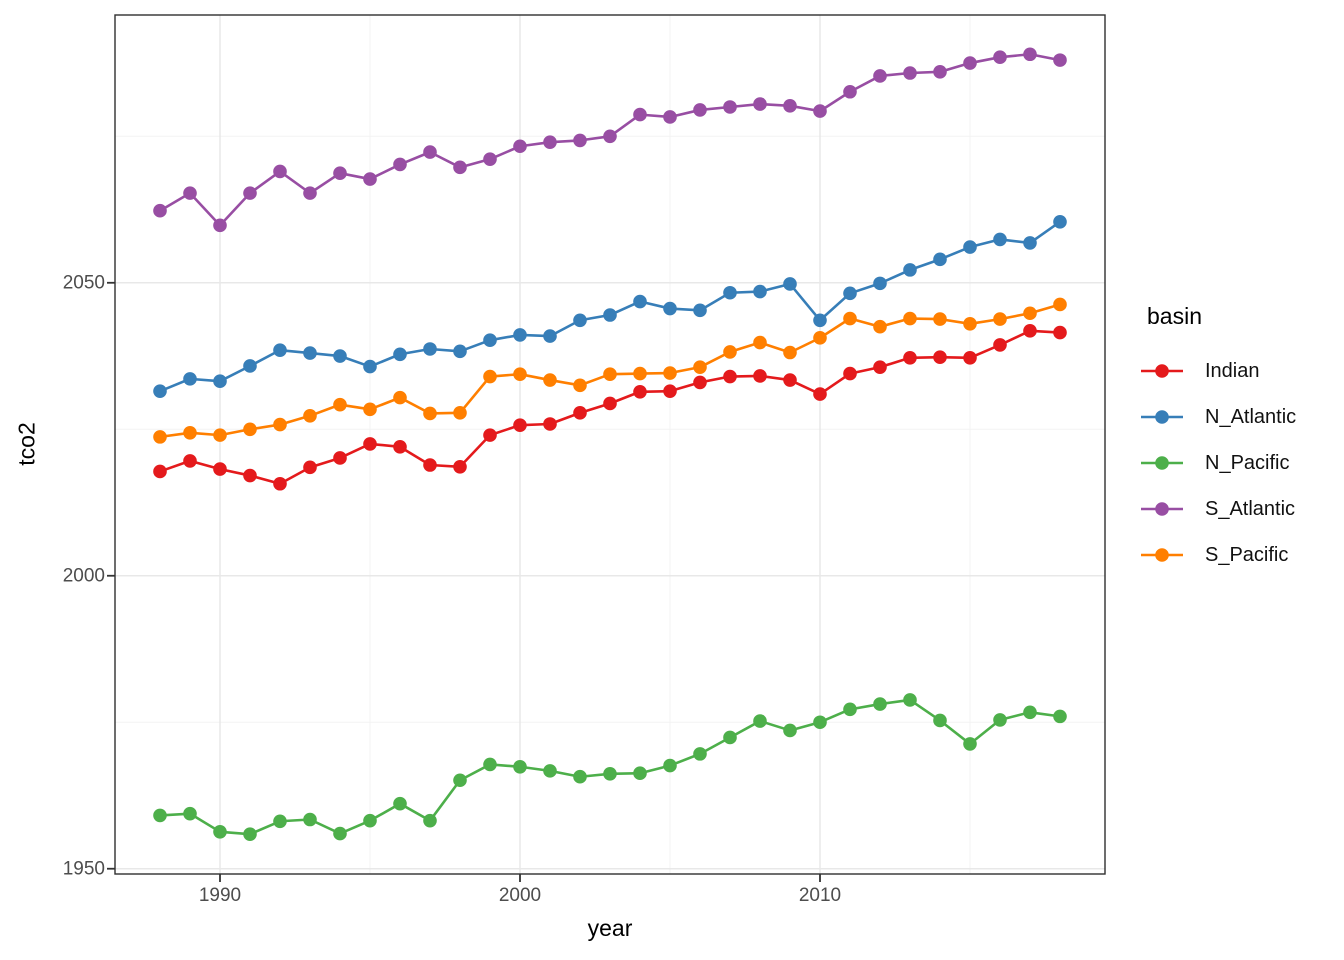 This screenshot has height=960, width=1344. What do you see at coordinates (1000, 345) in the screenshot?
I see `data-point-Indian-2016` at bounding box center [1000, 345].